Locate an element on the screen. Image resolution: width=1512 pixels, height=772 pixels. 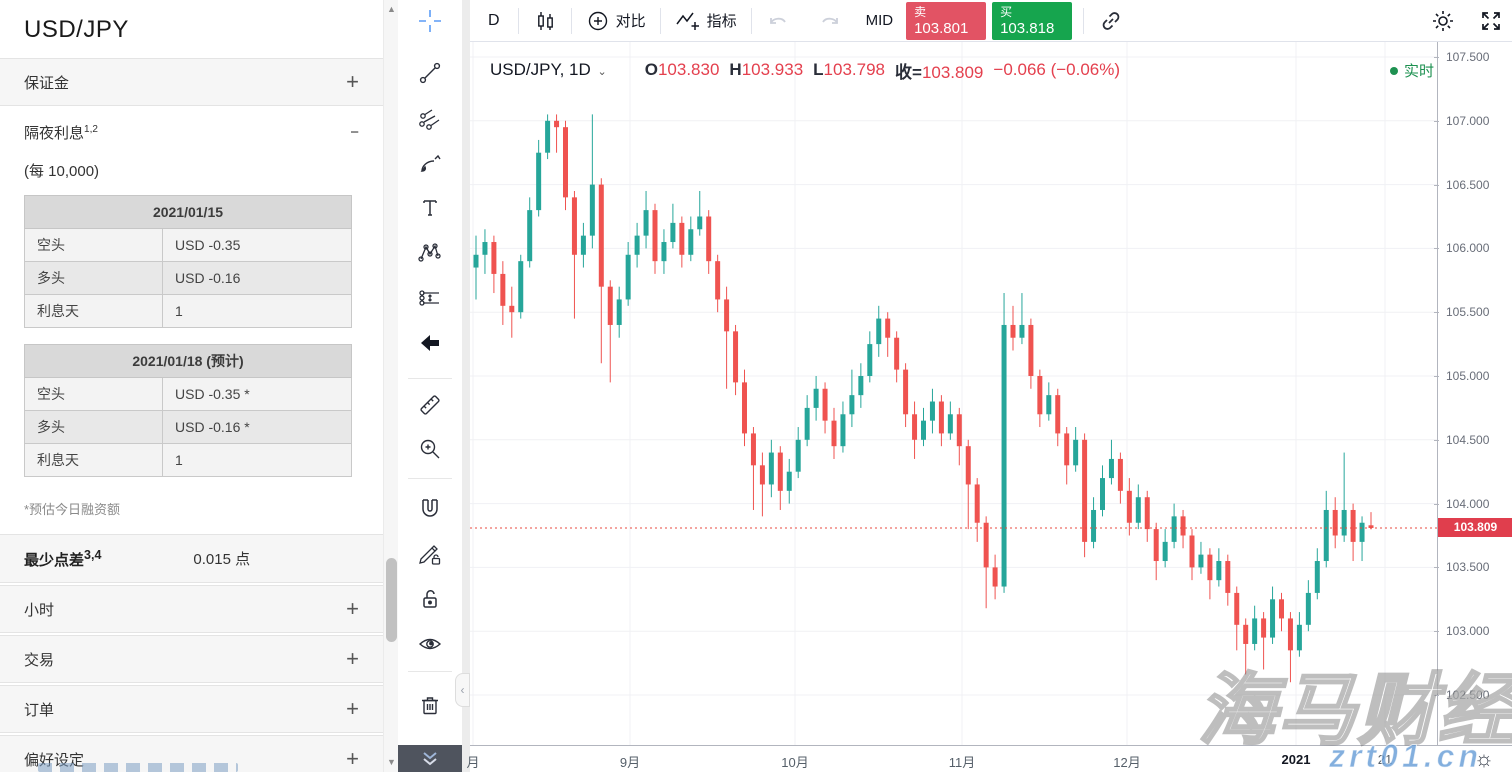
fullscreen-button is located at coordinates (1491, 21).